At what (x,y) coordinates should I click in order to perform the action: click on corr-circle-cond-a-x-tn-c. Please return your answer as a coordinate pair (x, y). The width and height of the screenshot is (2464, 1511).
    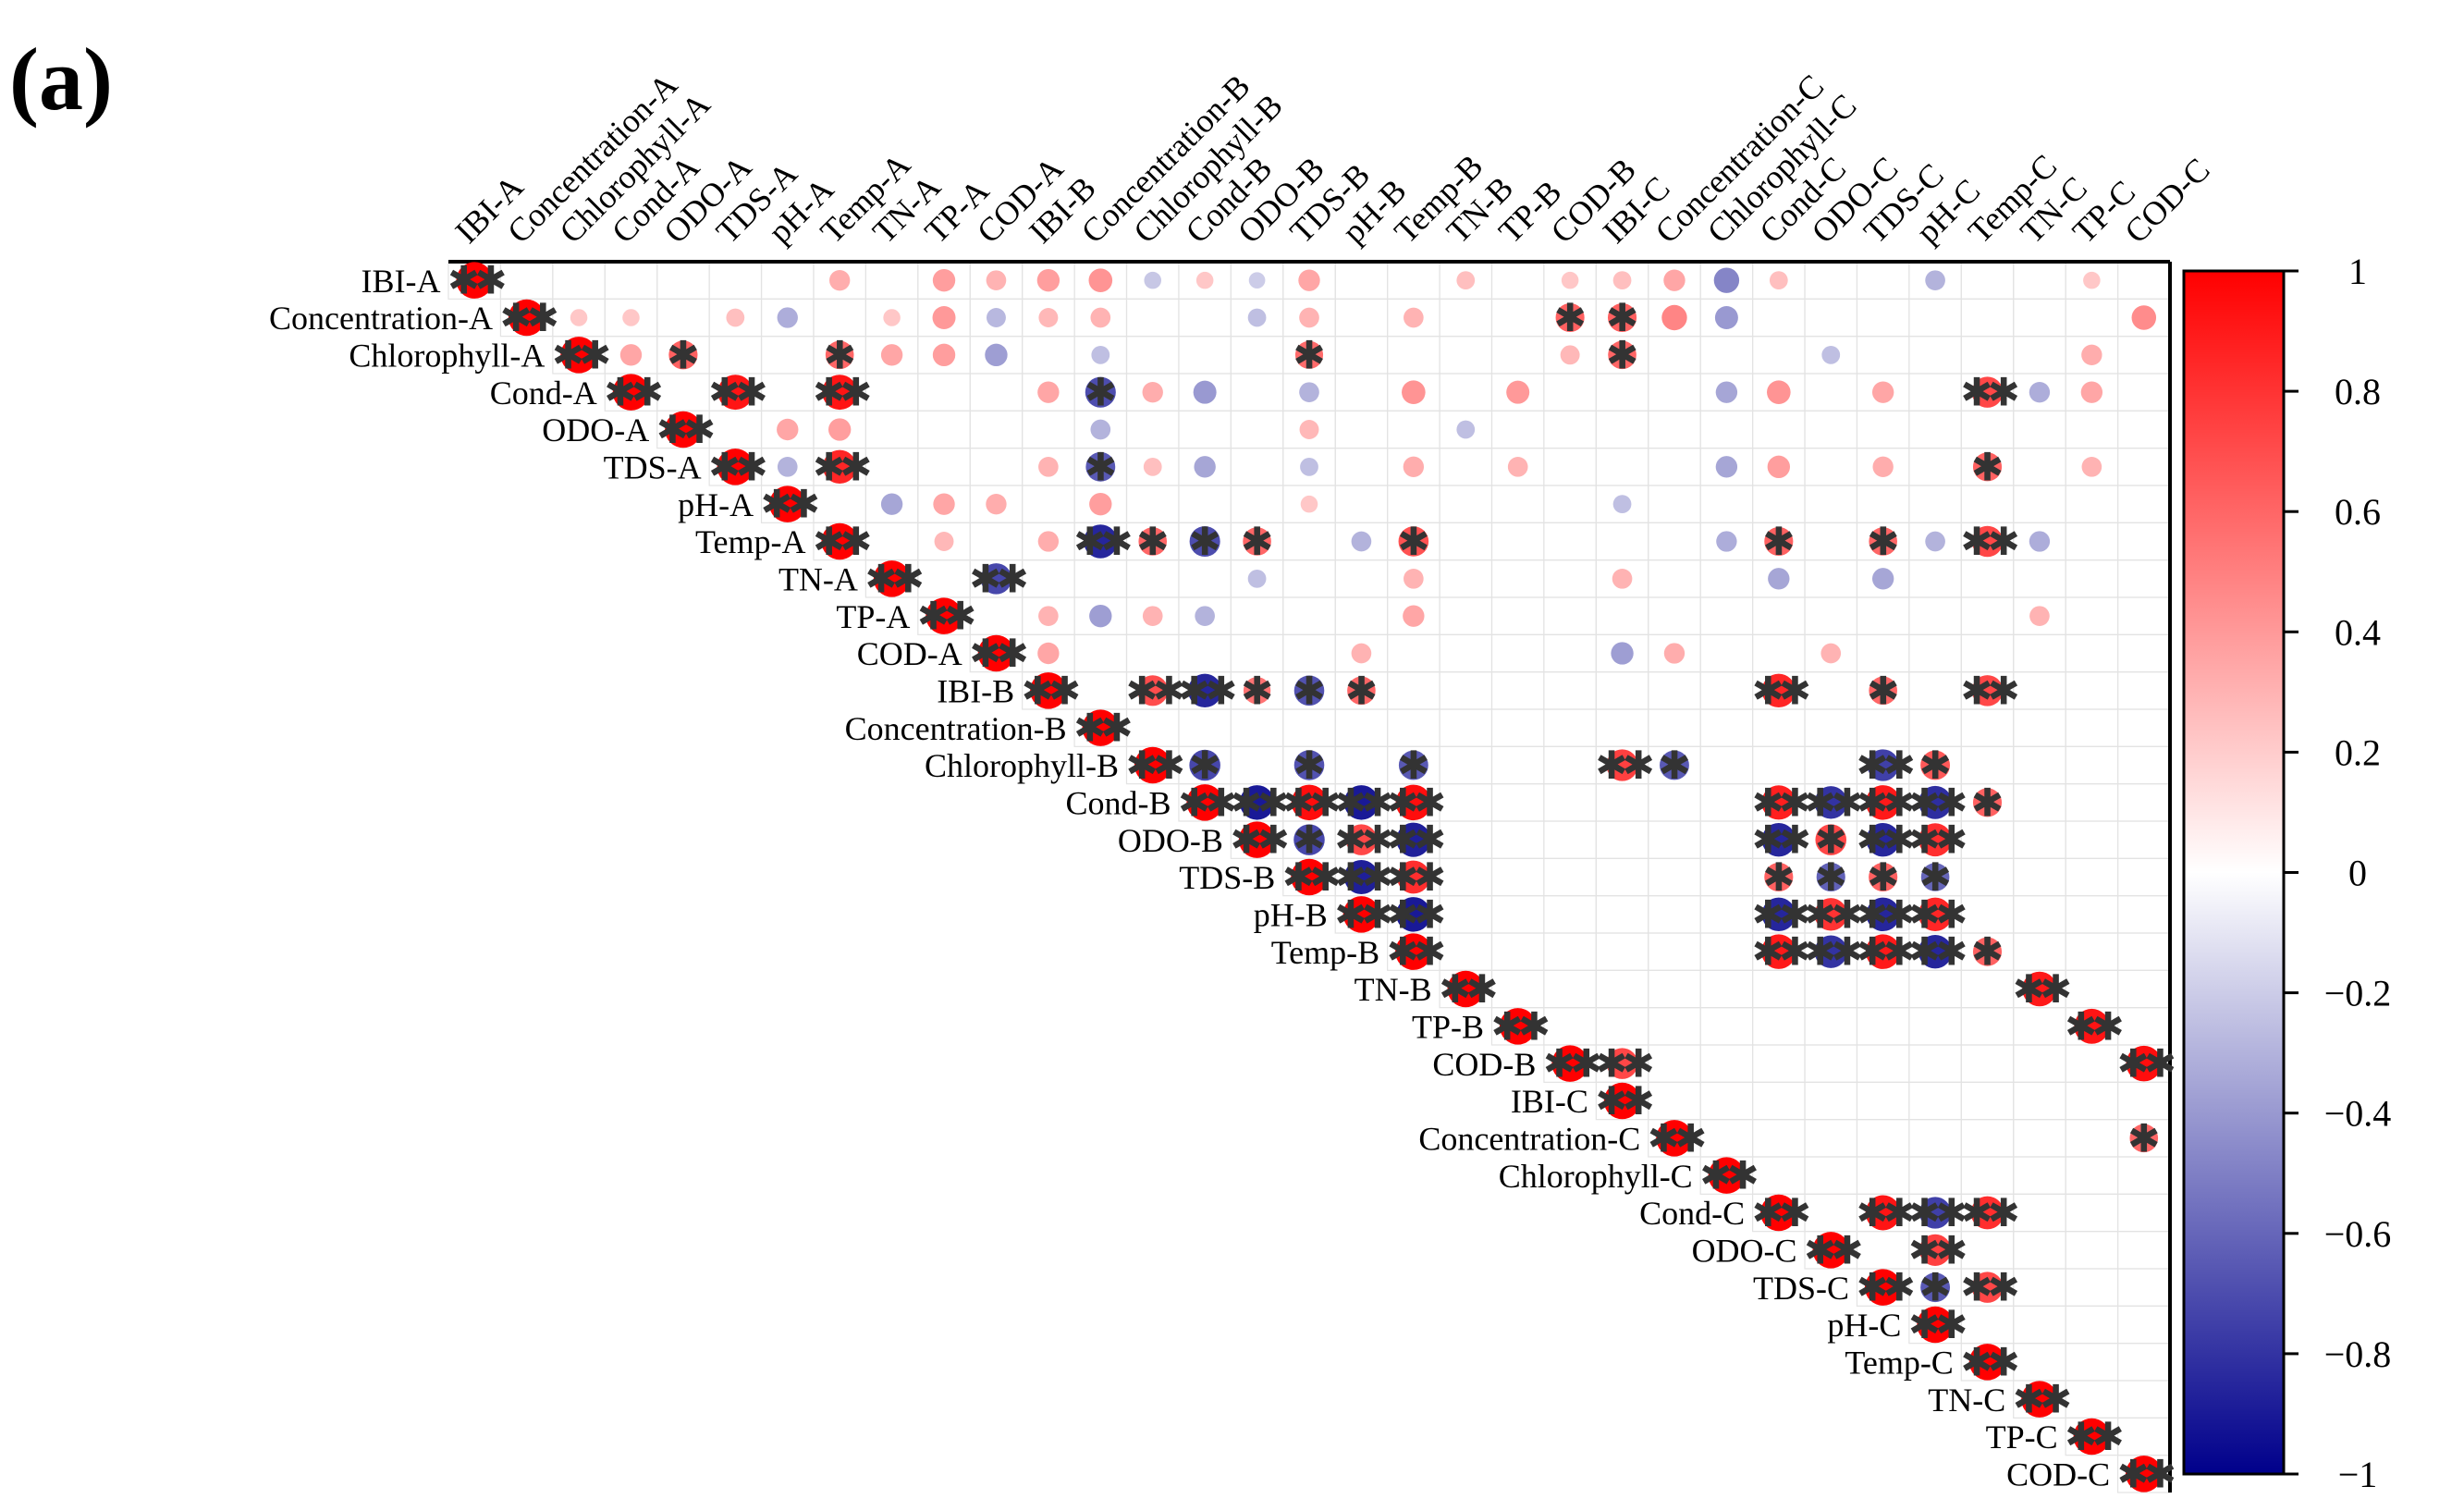
    Looking at the image, I should click on (2040, 392).